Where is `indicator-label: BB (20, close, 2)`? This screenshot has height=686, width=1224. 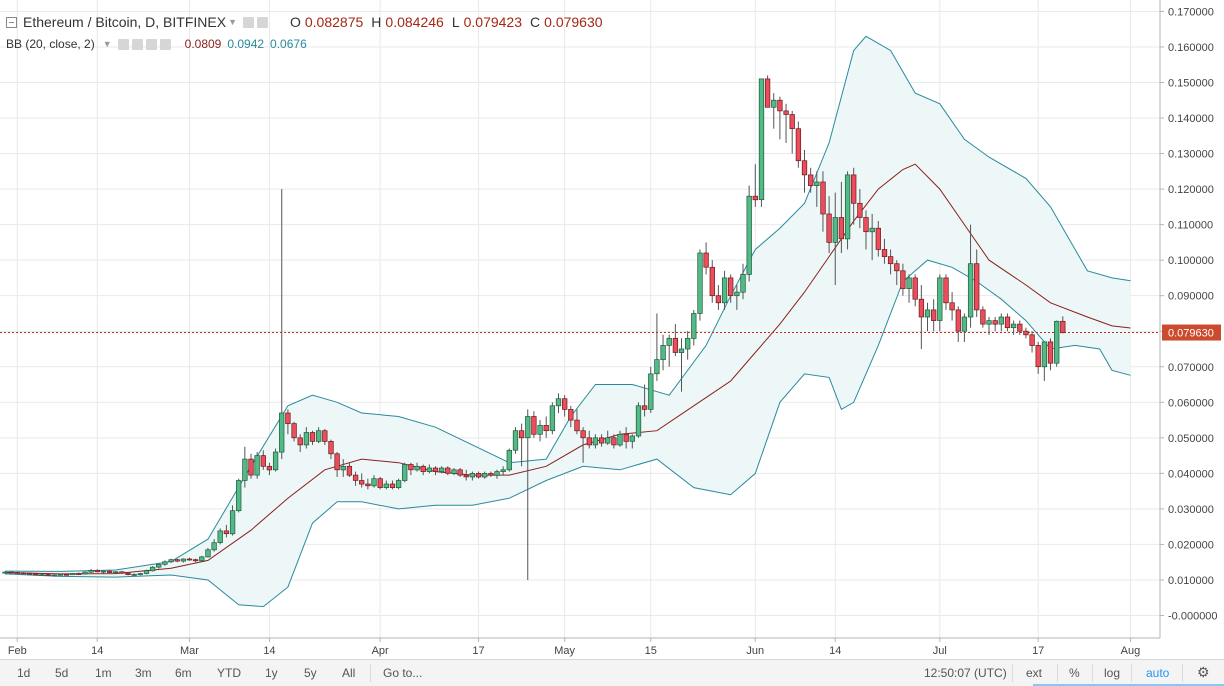
indicator-label: BB (20, close, 2) is located at coordinates (50, 44).